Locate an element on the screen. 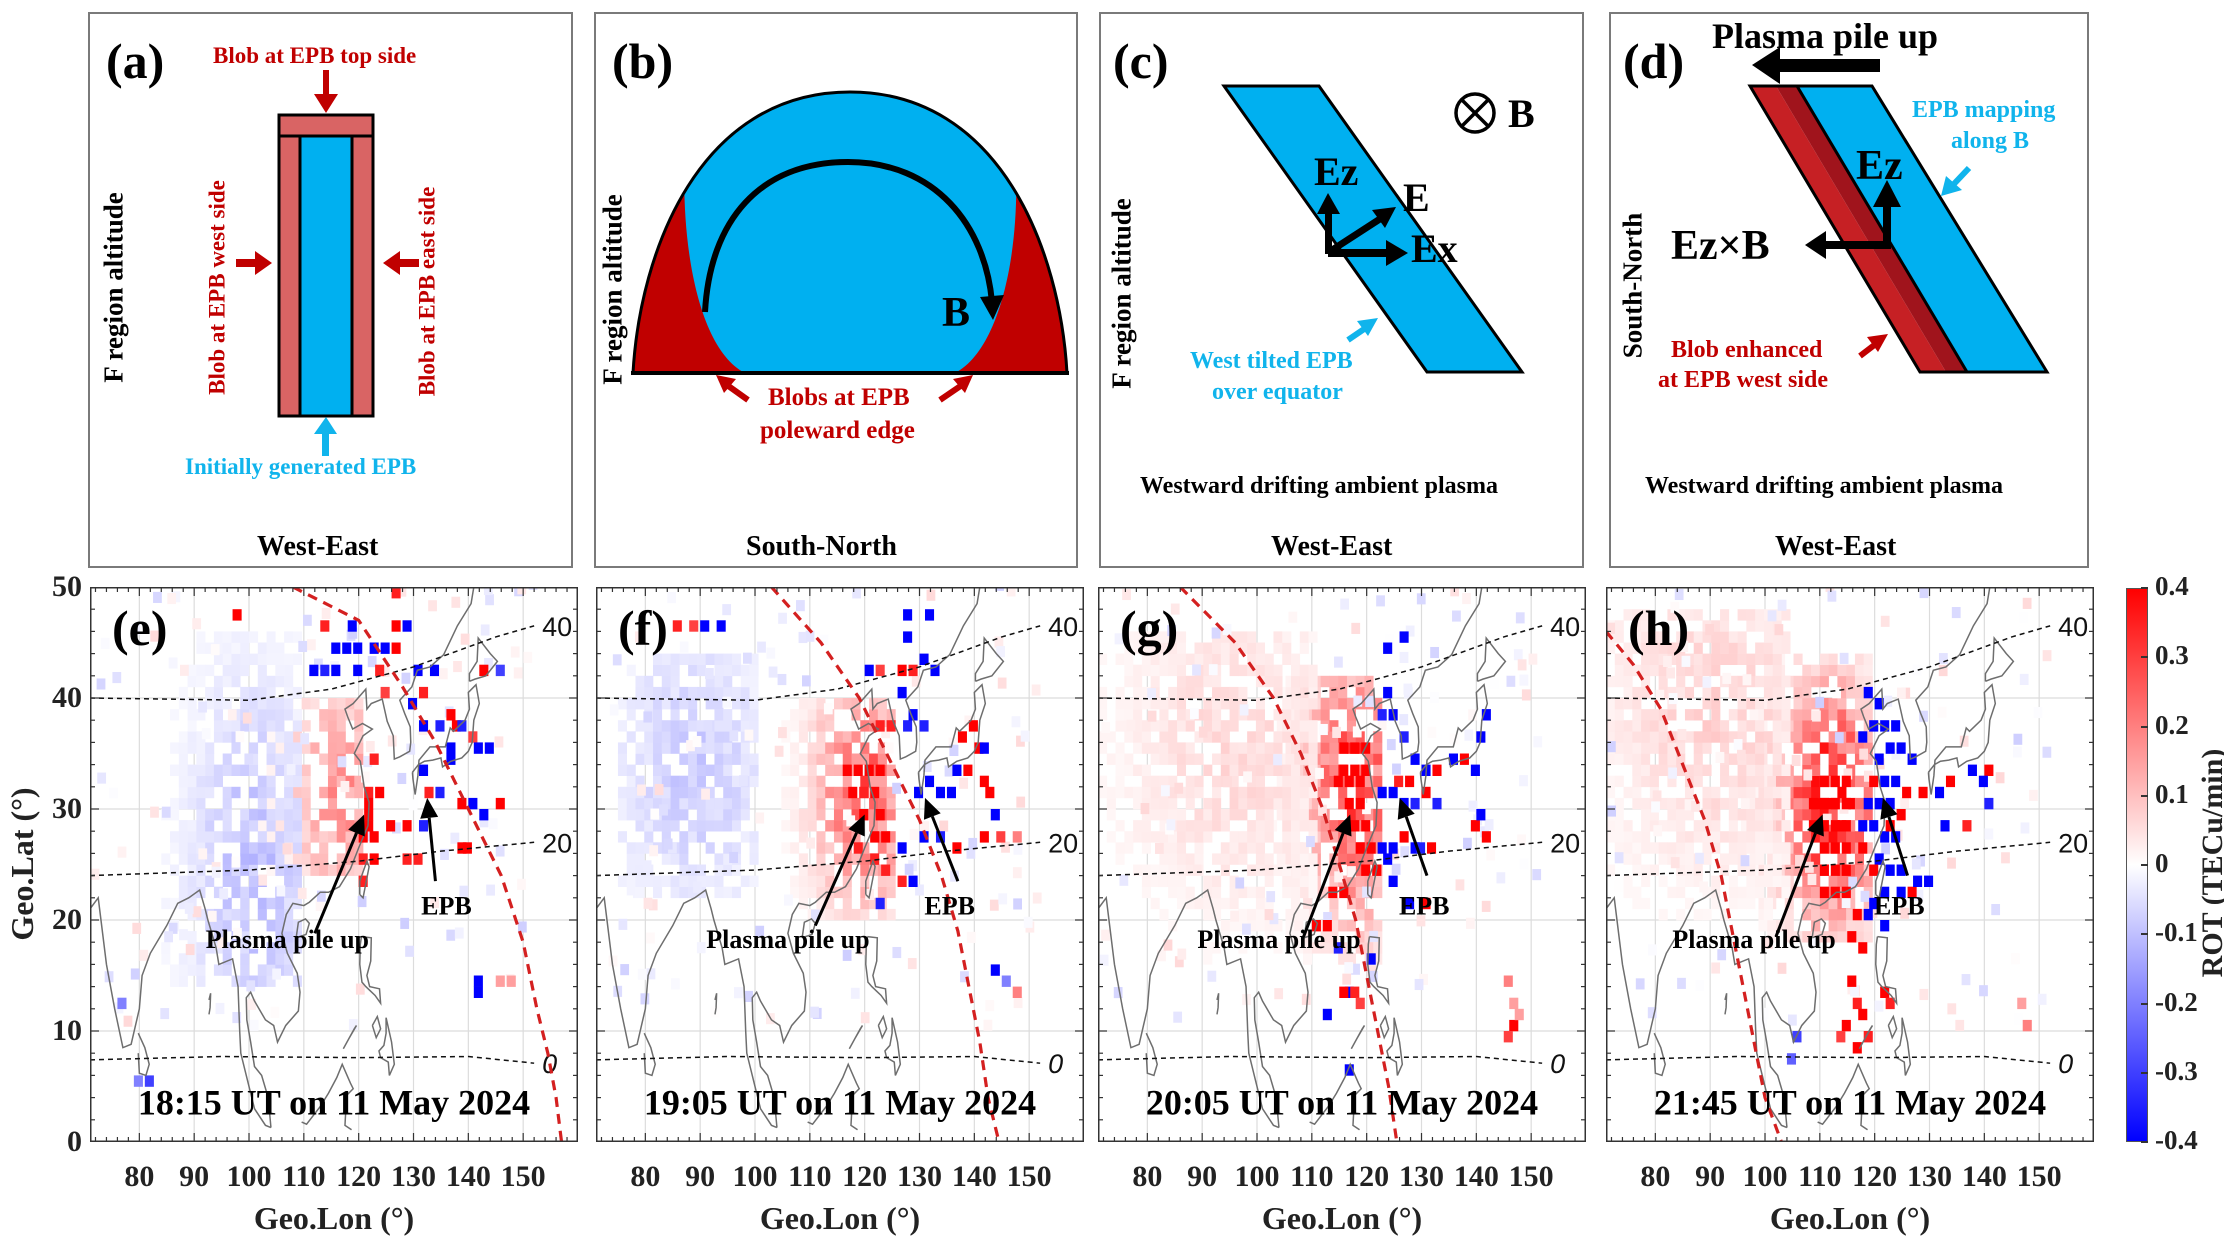 The image size is (2224, 1241). colorbar-tick is located at coordinates (2144, 1003).